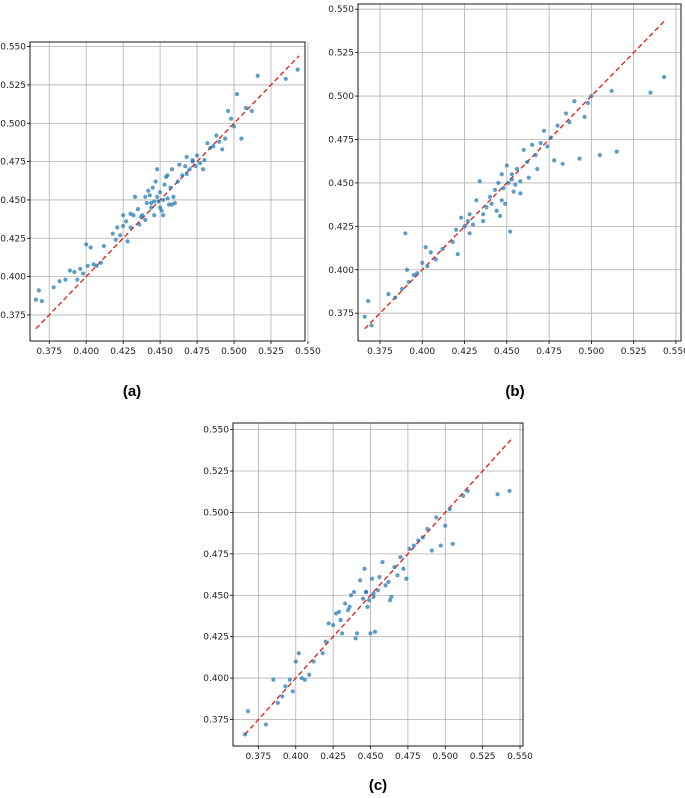  I want to click on x-tick-label: 0.375, so click(49, 352).